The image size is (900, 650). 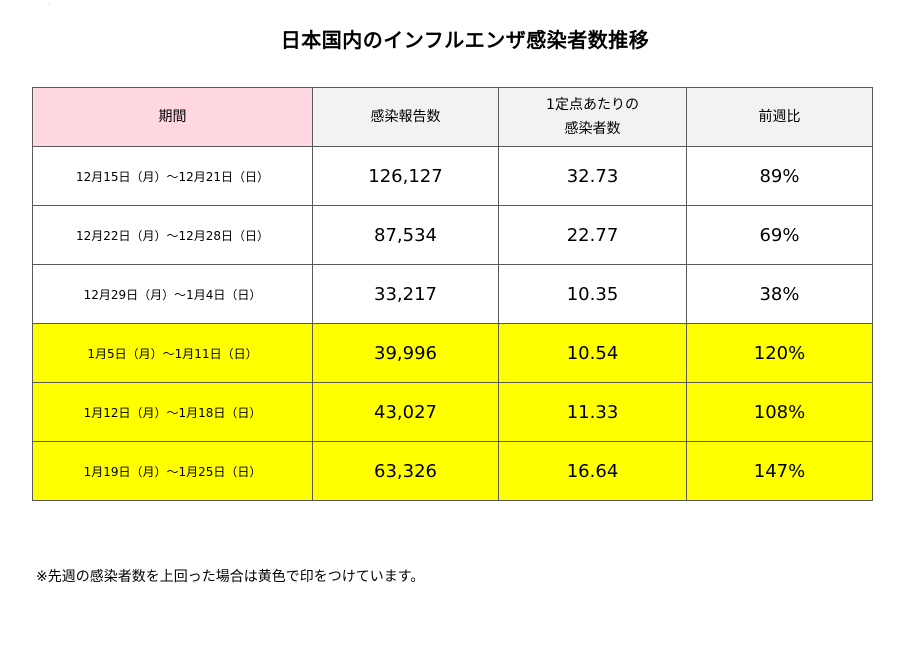 I want to click on cell-reports: 33,217, so click(x=405, y=294).